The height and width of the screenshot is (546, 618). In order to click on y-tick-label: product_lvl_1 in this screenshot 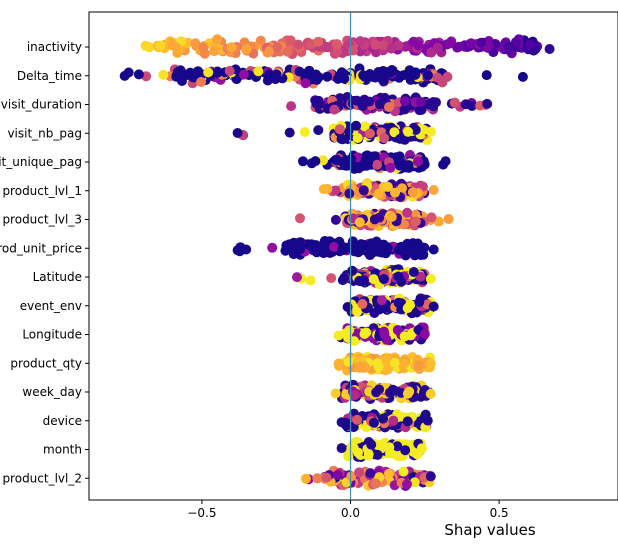, I will do `click(42, 191)`.